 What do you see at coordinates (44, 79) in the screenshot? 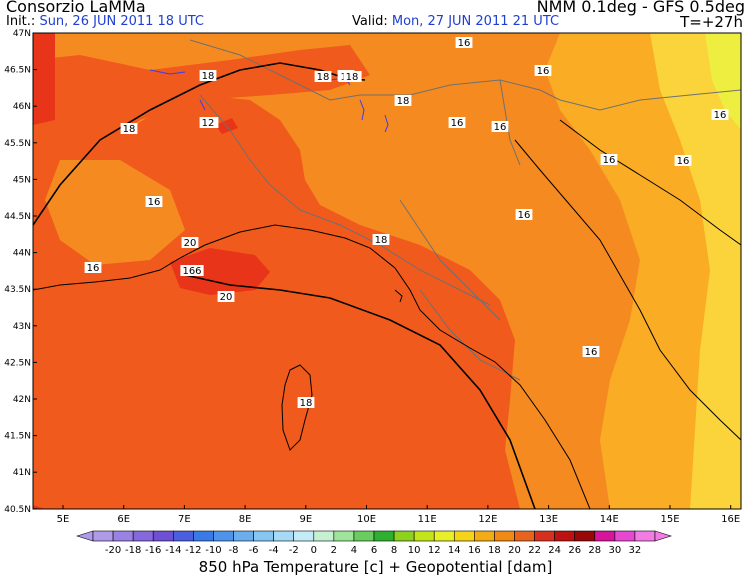
I see `field-20-nw` at bounding box center [44, 79].